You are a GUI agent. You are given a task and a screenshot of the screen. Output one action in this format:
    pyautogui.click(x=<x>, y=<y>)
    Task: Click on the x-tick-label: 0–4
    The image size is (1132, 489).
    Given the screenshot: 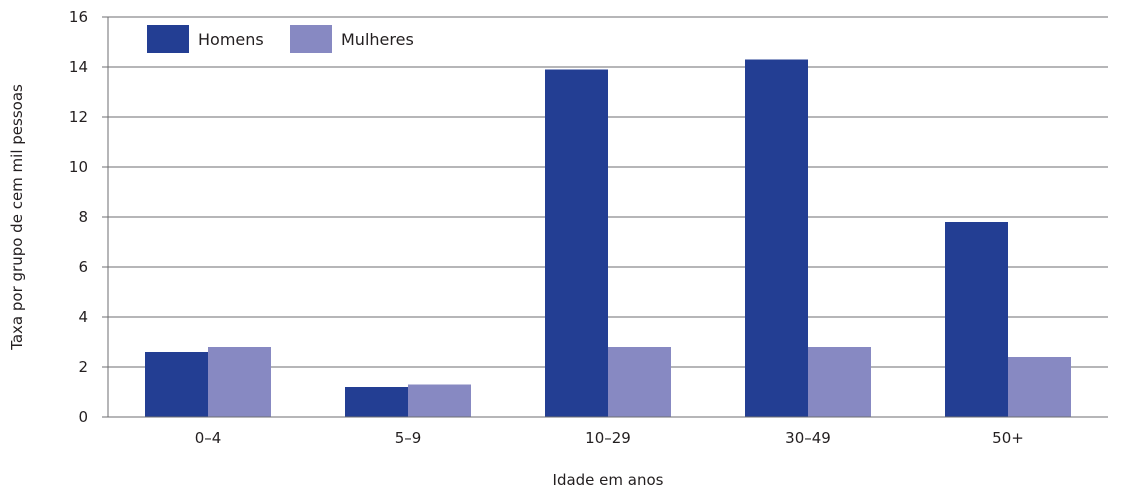 What is the action you would take?
    pyautogui.click(x=208, y=438)
    